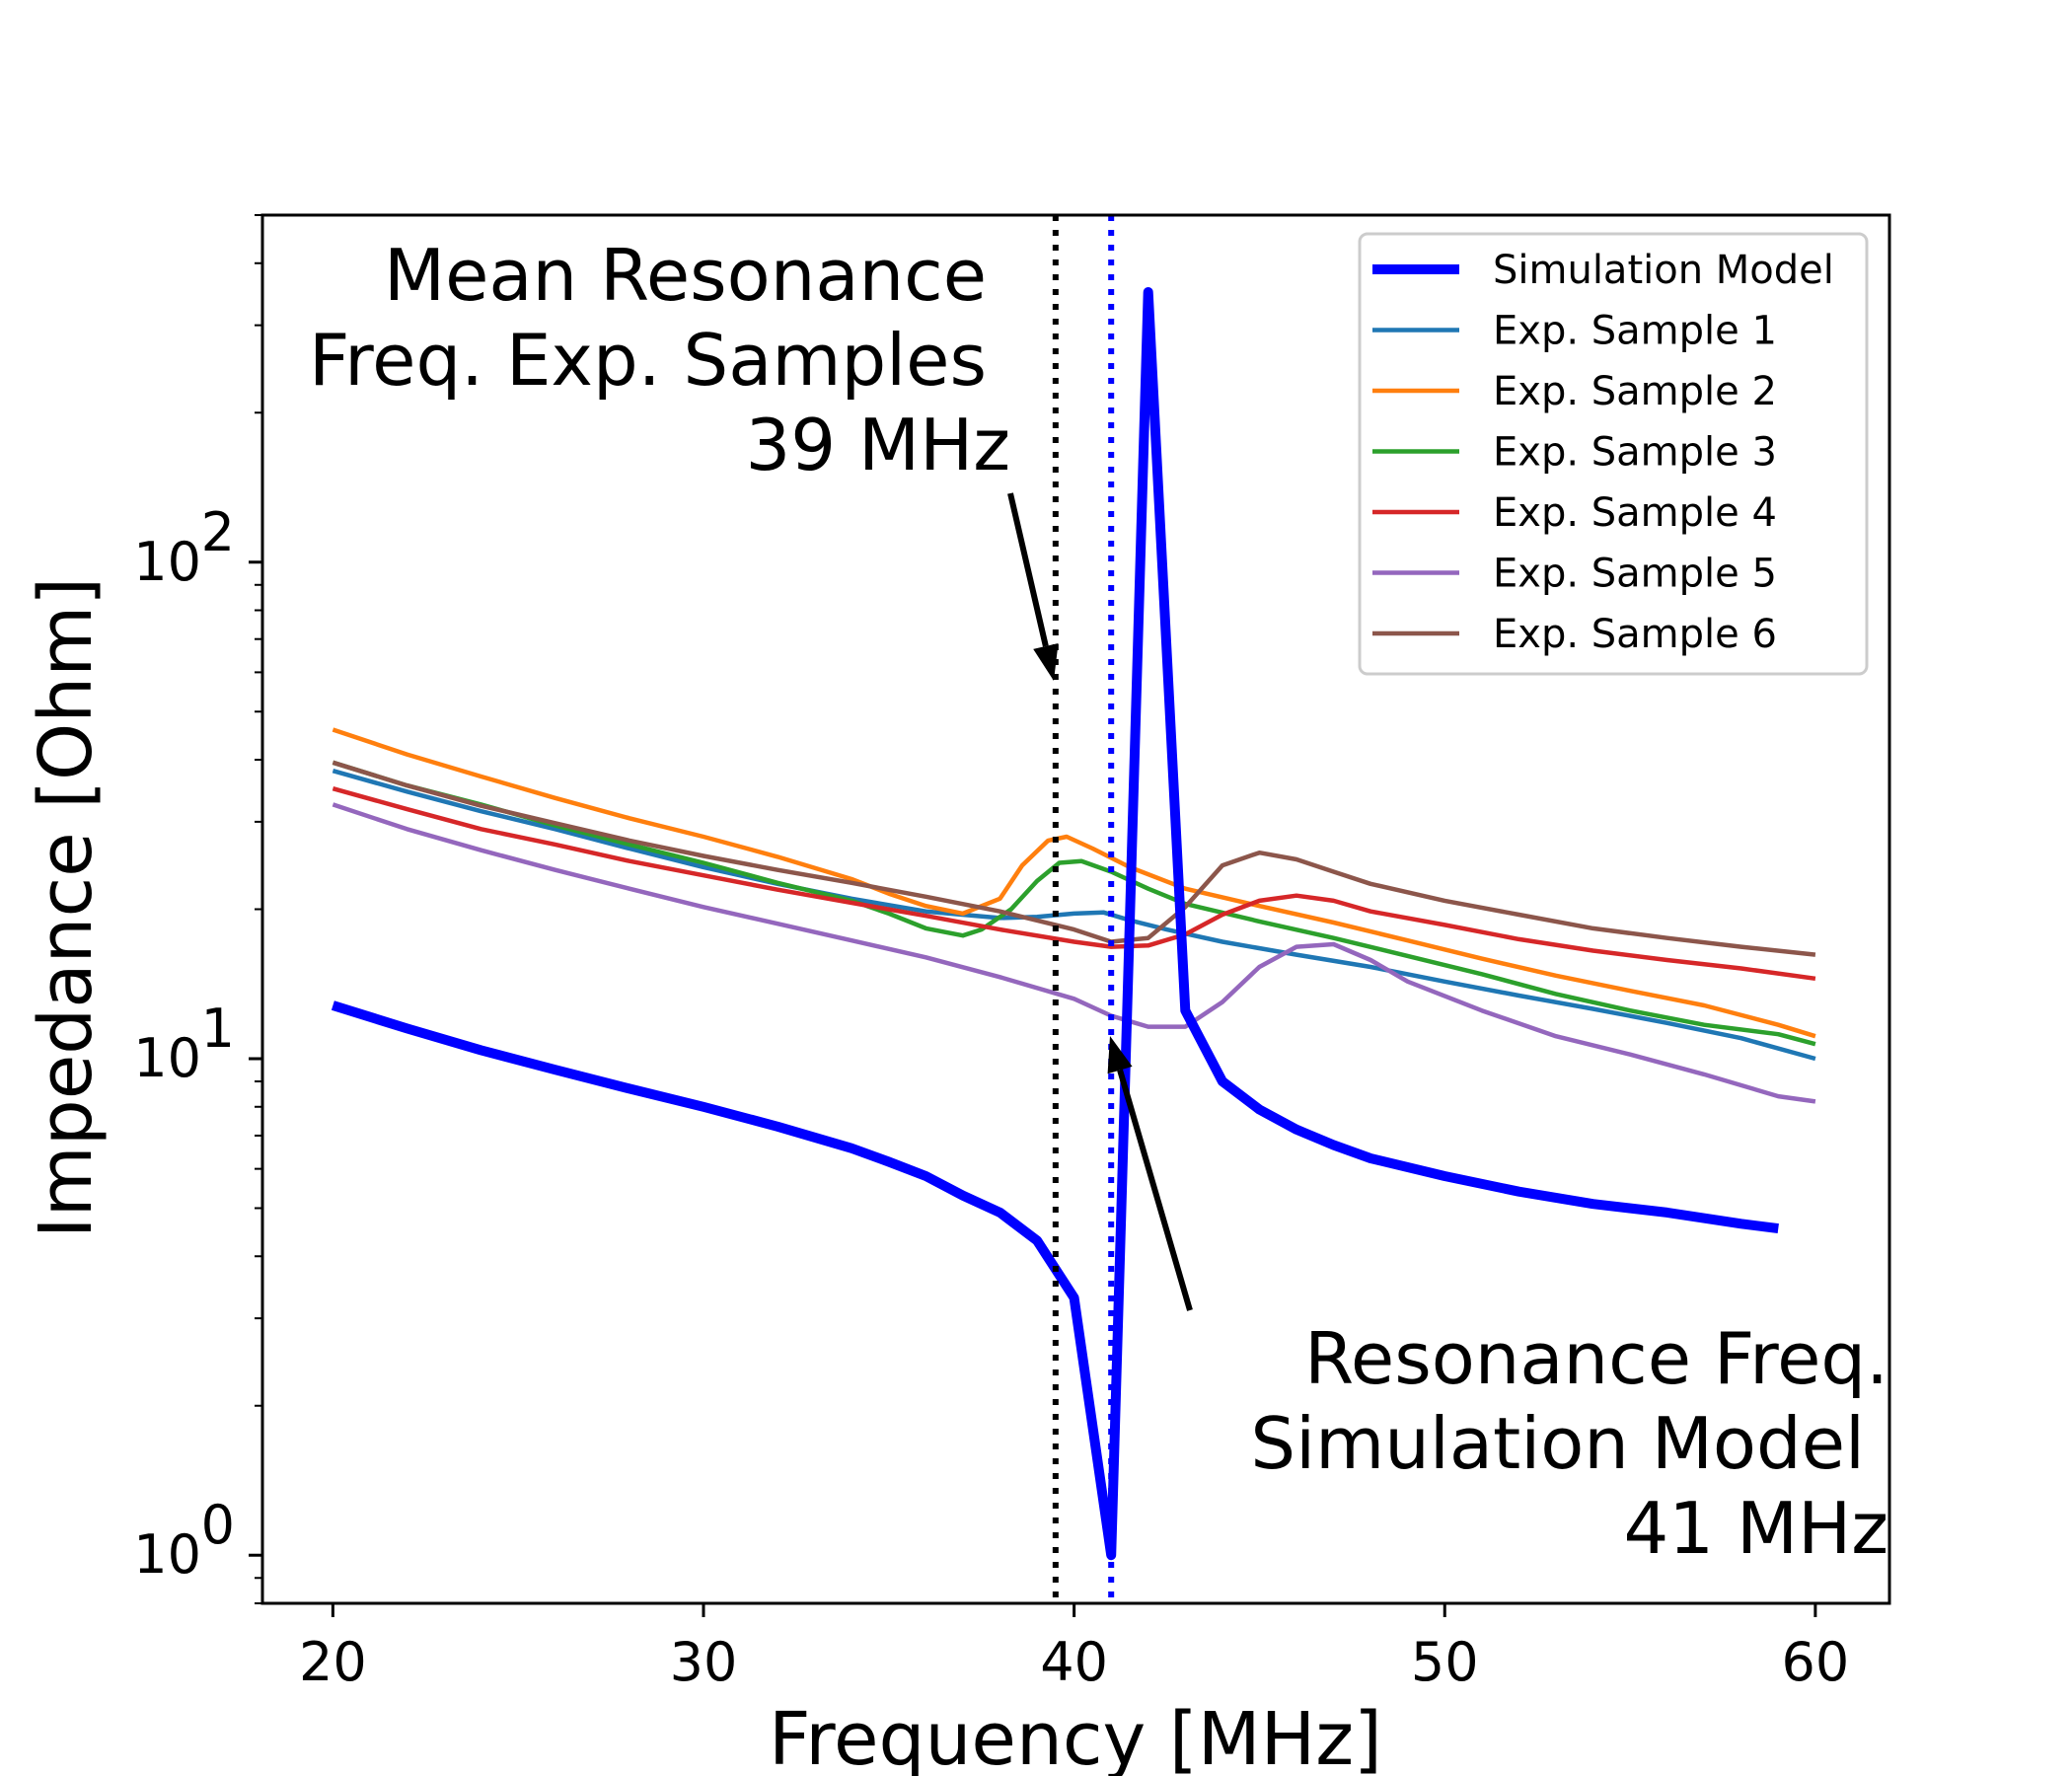 Image resolution: width=2072 pixels, height=1776 pixels. I want to click on legend-label: Exp. Sample 2, so click(1635, 392).